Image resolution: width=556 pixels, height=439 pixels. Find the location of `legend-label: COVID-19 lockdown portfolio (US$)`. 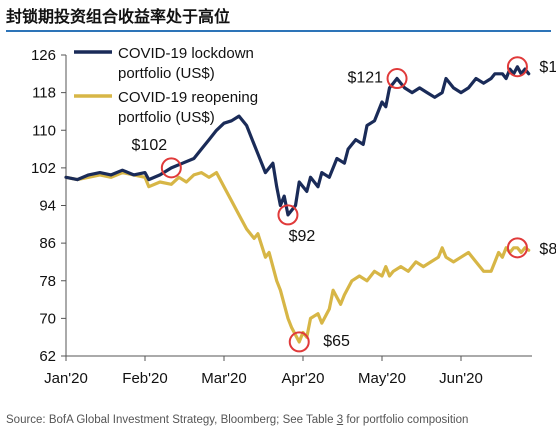

legend-label: COVID-19 lockdown portfolio (US$) is located at coordinates (186, 63).